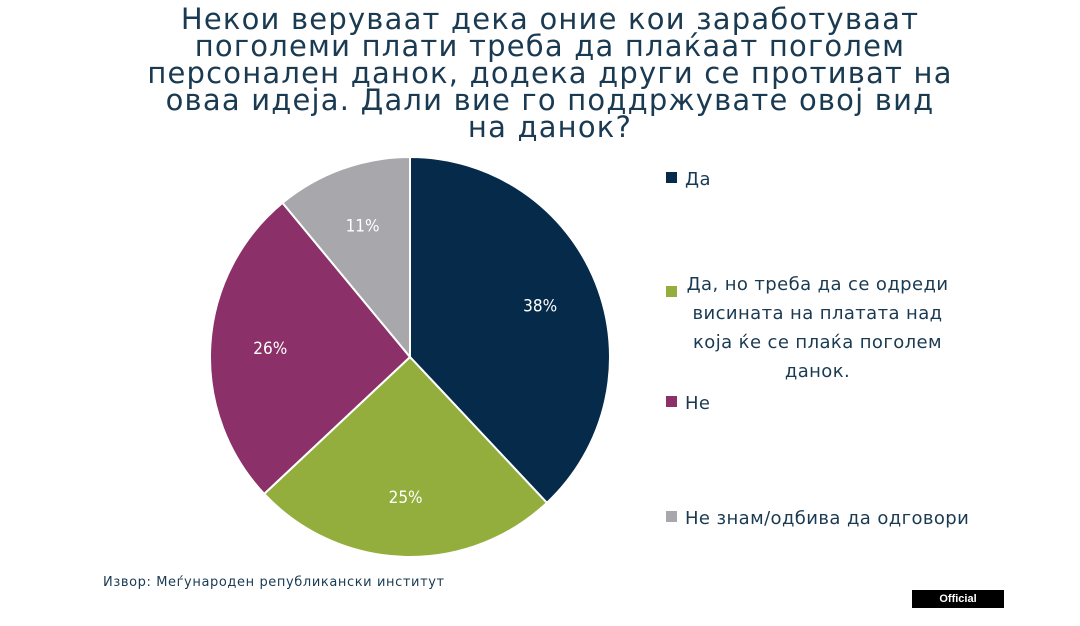 The image size is (1080, 626). What do you see at coordinates (827, 518) in the screenshot?
I see `legend-label-ne-znam: Не знам/одбива да одговори` at bounding box center [827, 518].